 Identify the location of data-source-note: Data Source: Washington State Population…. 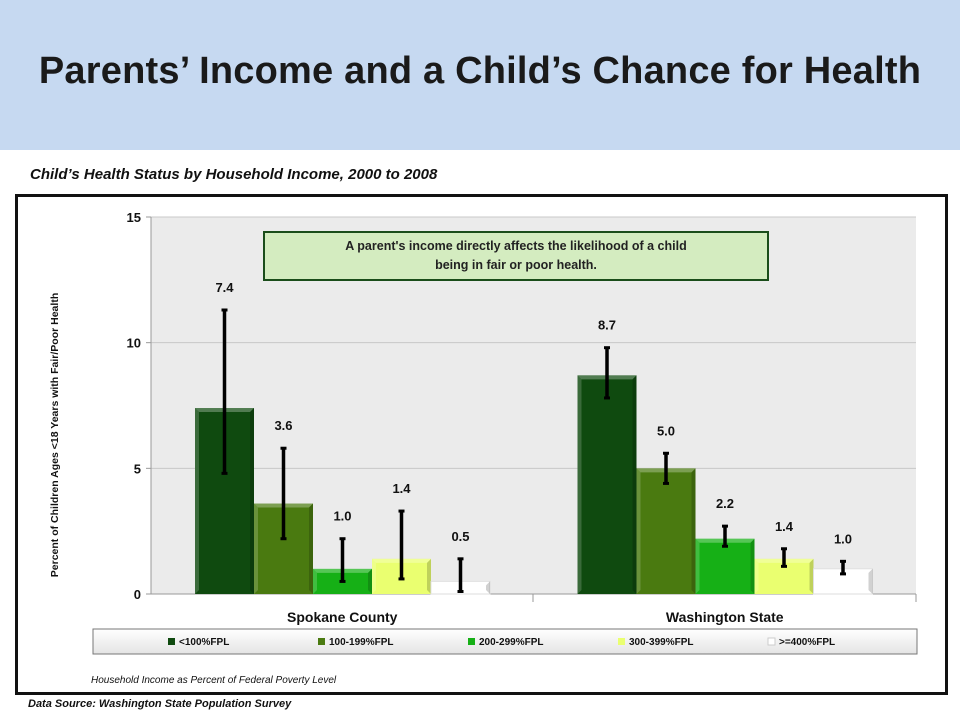
(160, 704).